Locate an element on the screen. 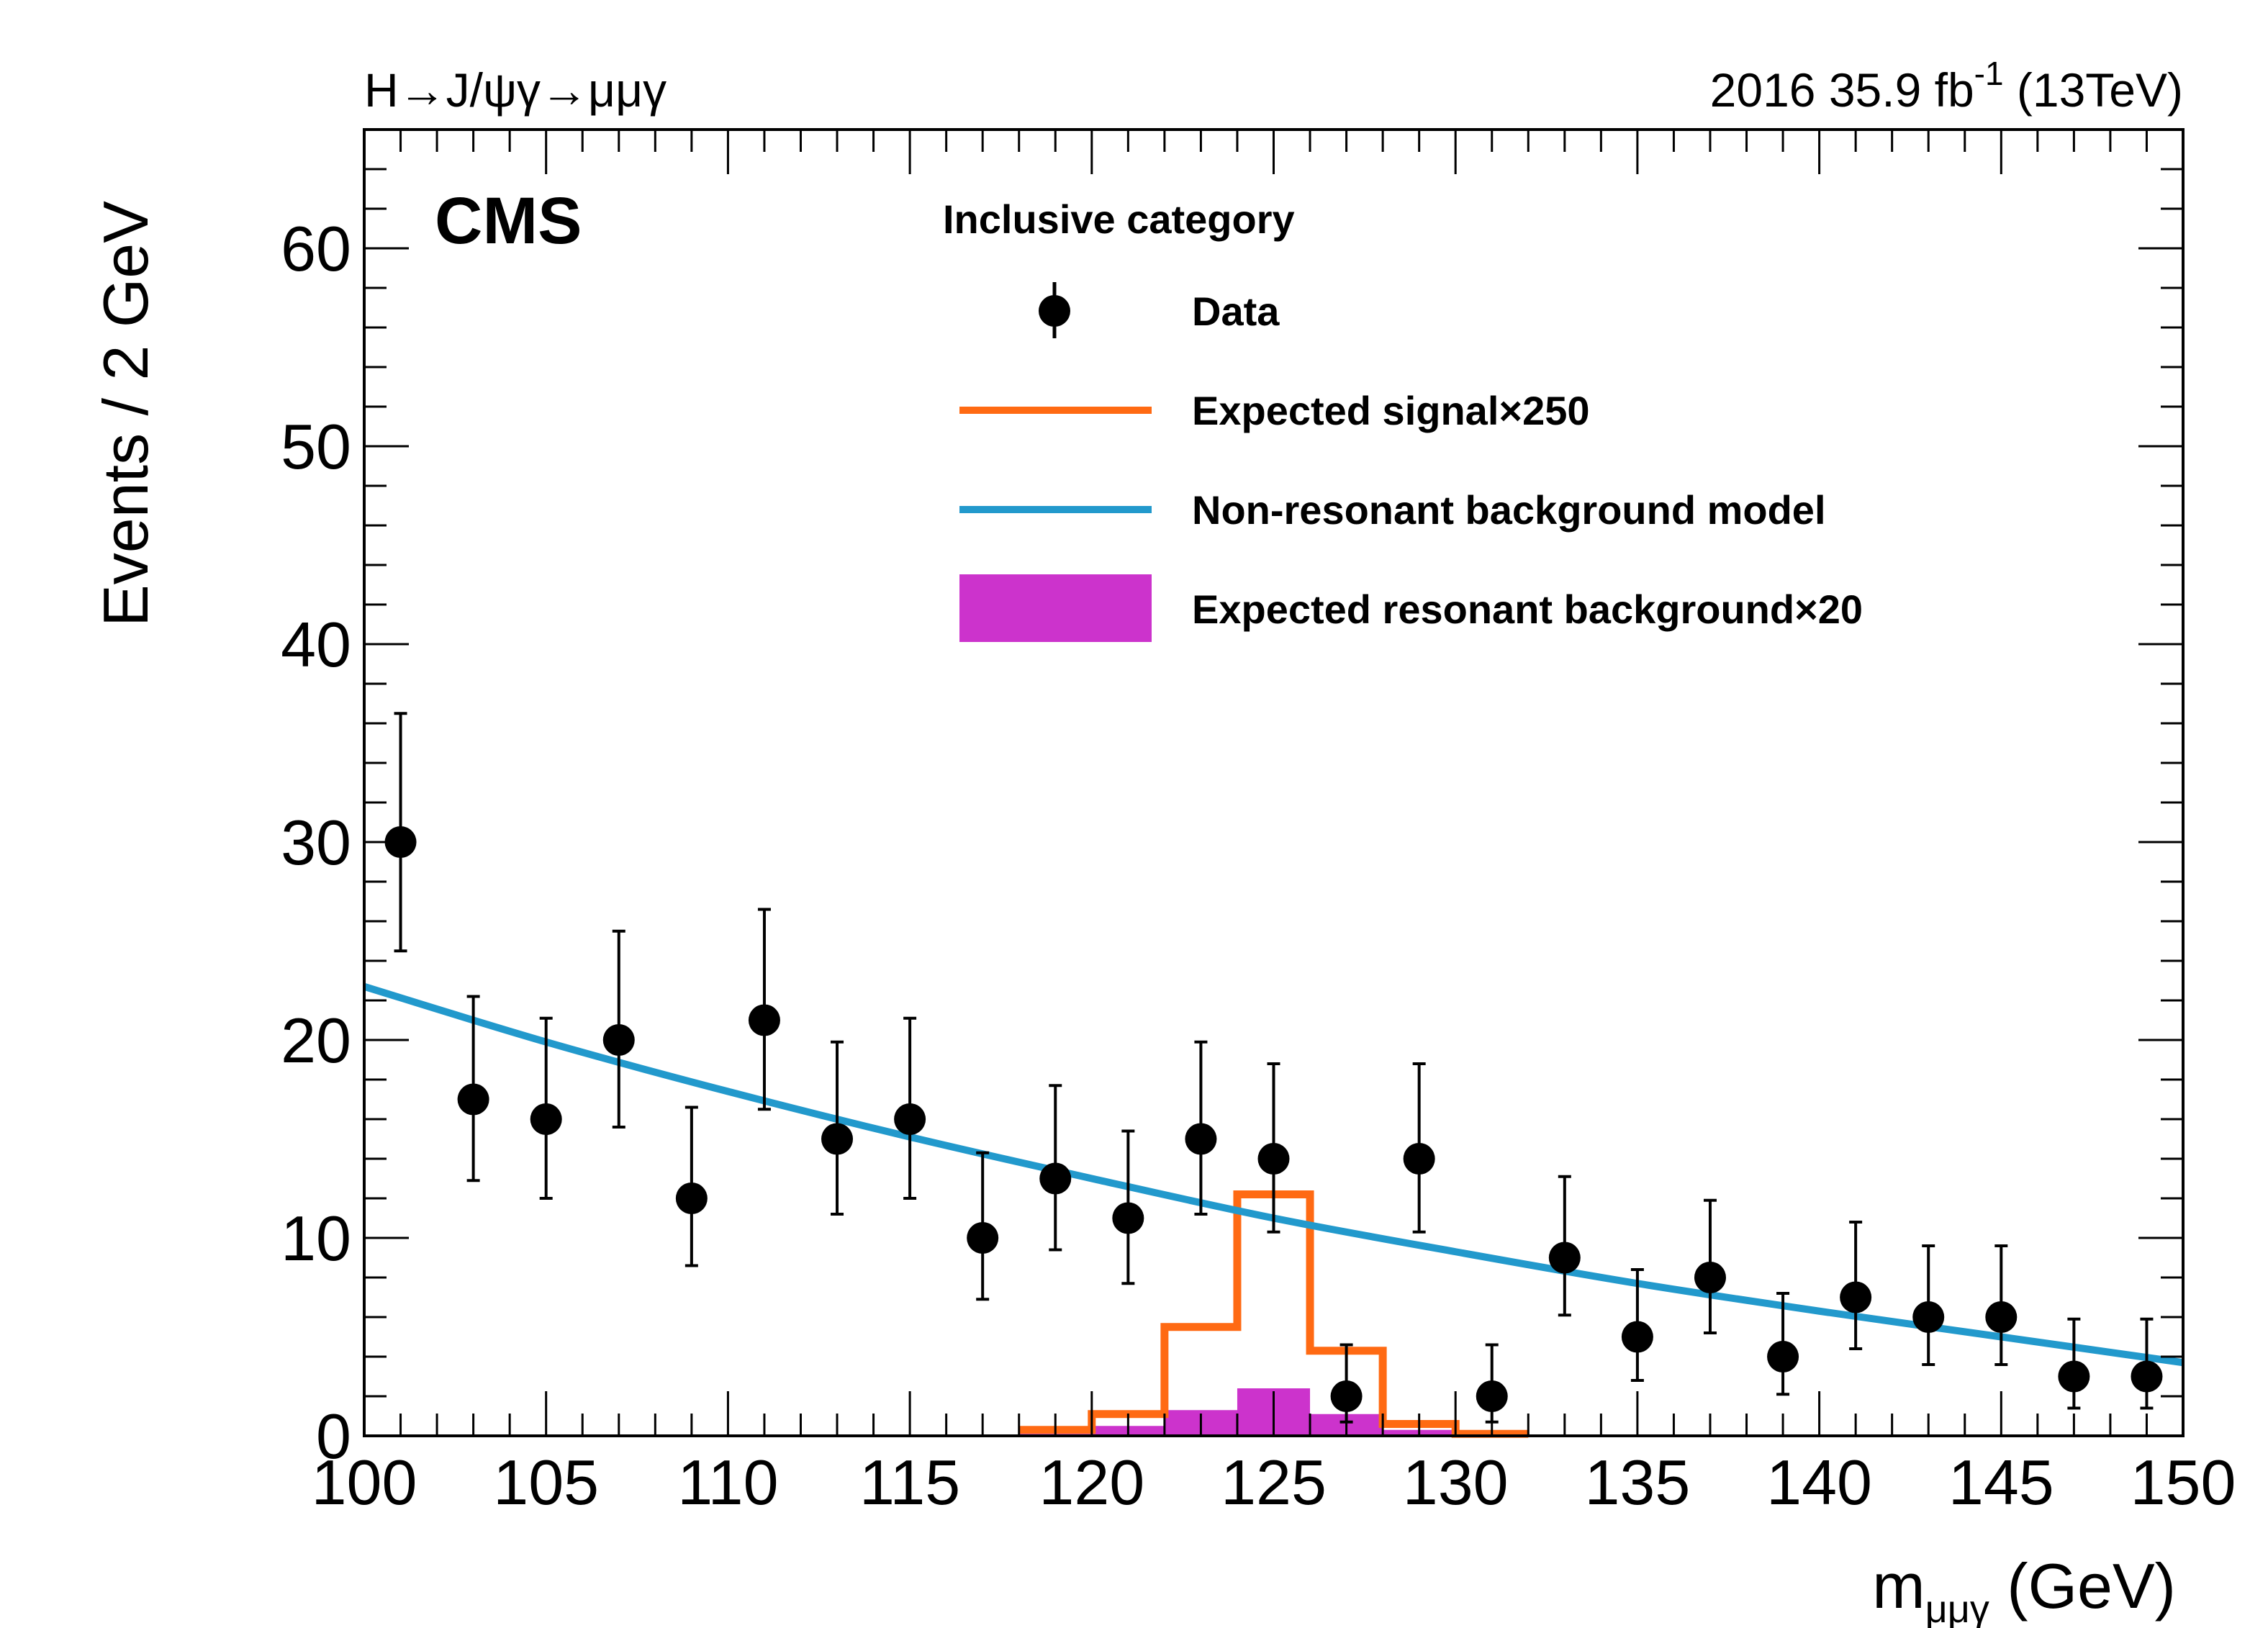  y-tick-label: 10 is located at coordinates (316, 1238).